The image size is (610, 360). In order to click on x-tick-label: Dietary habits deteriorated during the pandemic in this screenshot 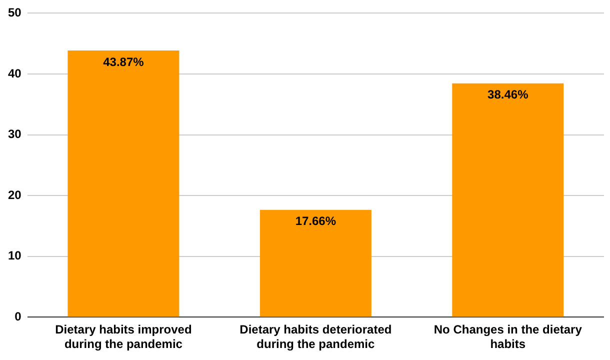, I will do `click(316, 337)`.